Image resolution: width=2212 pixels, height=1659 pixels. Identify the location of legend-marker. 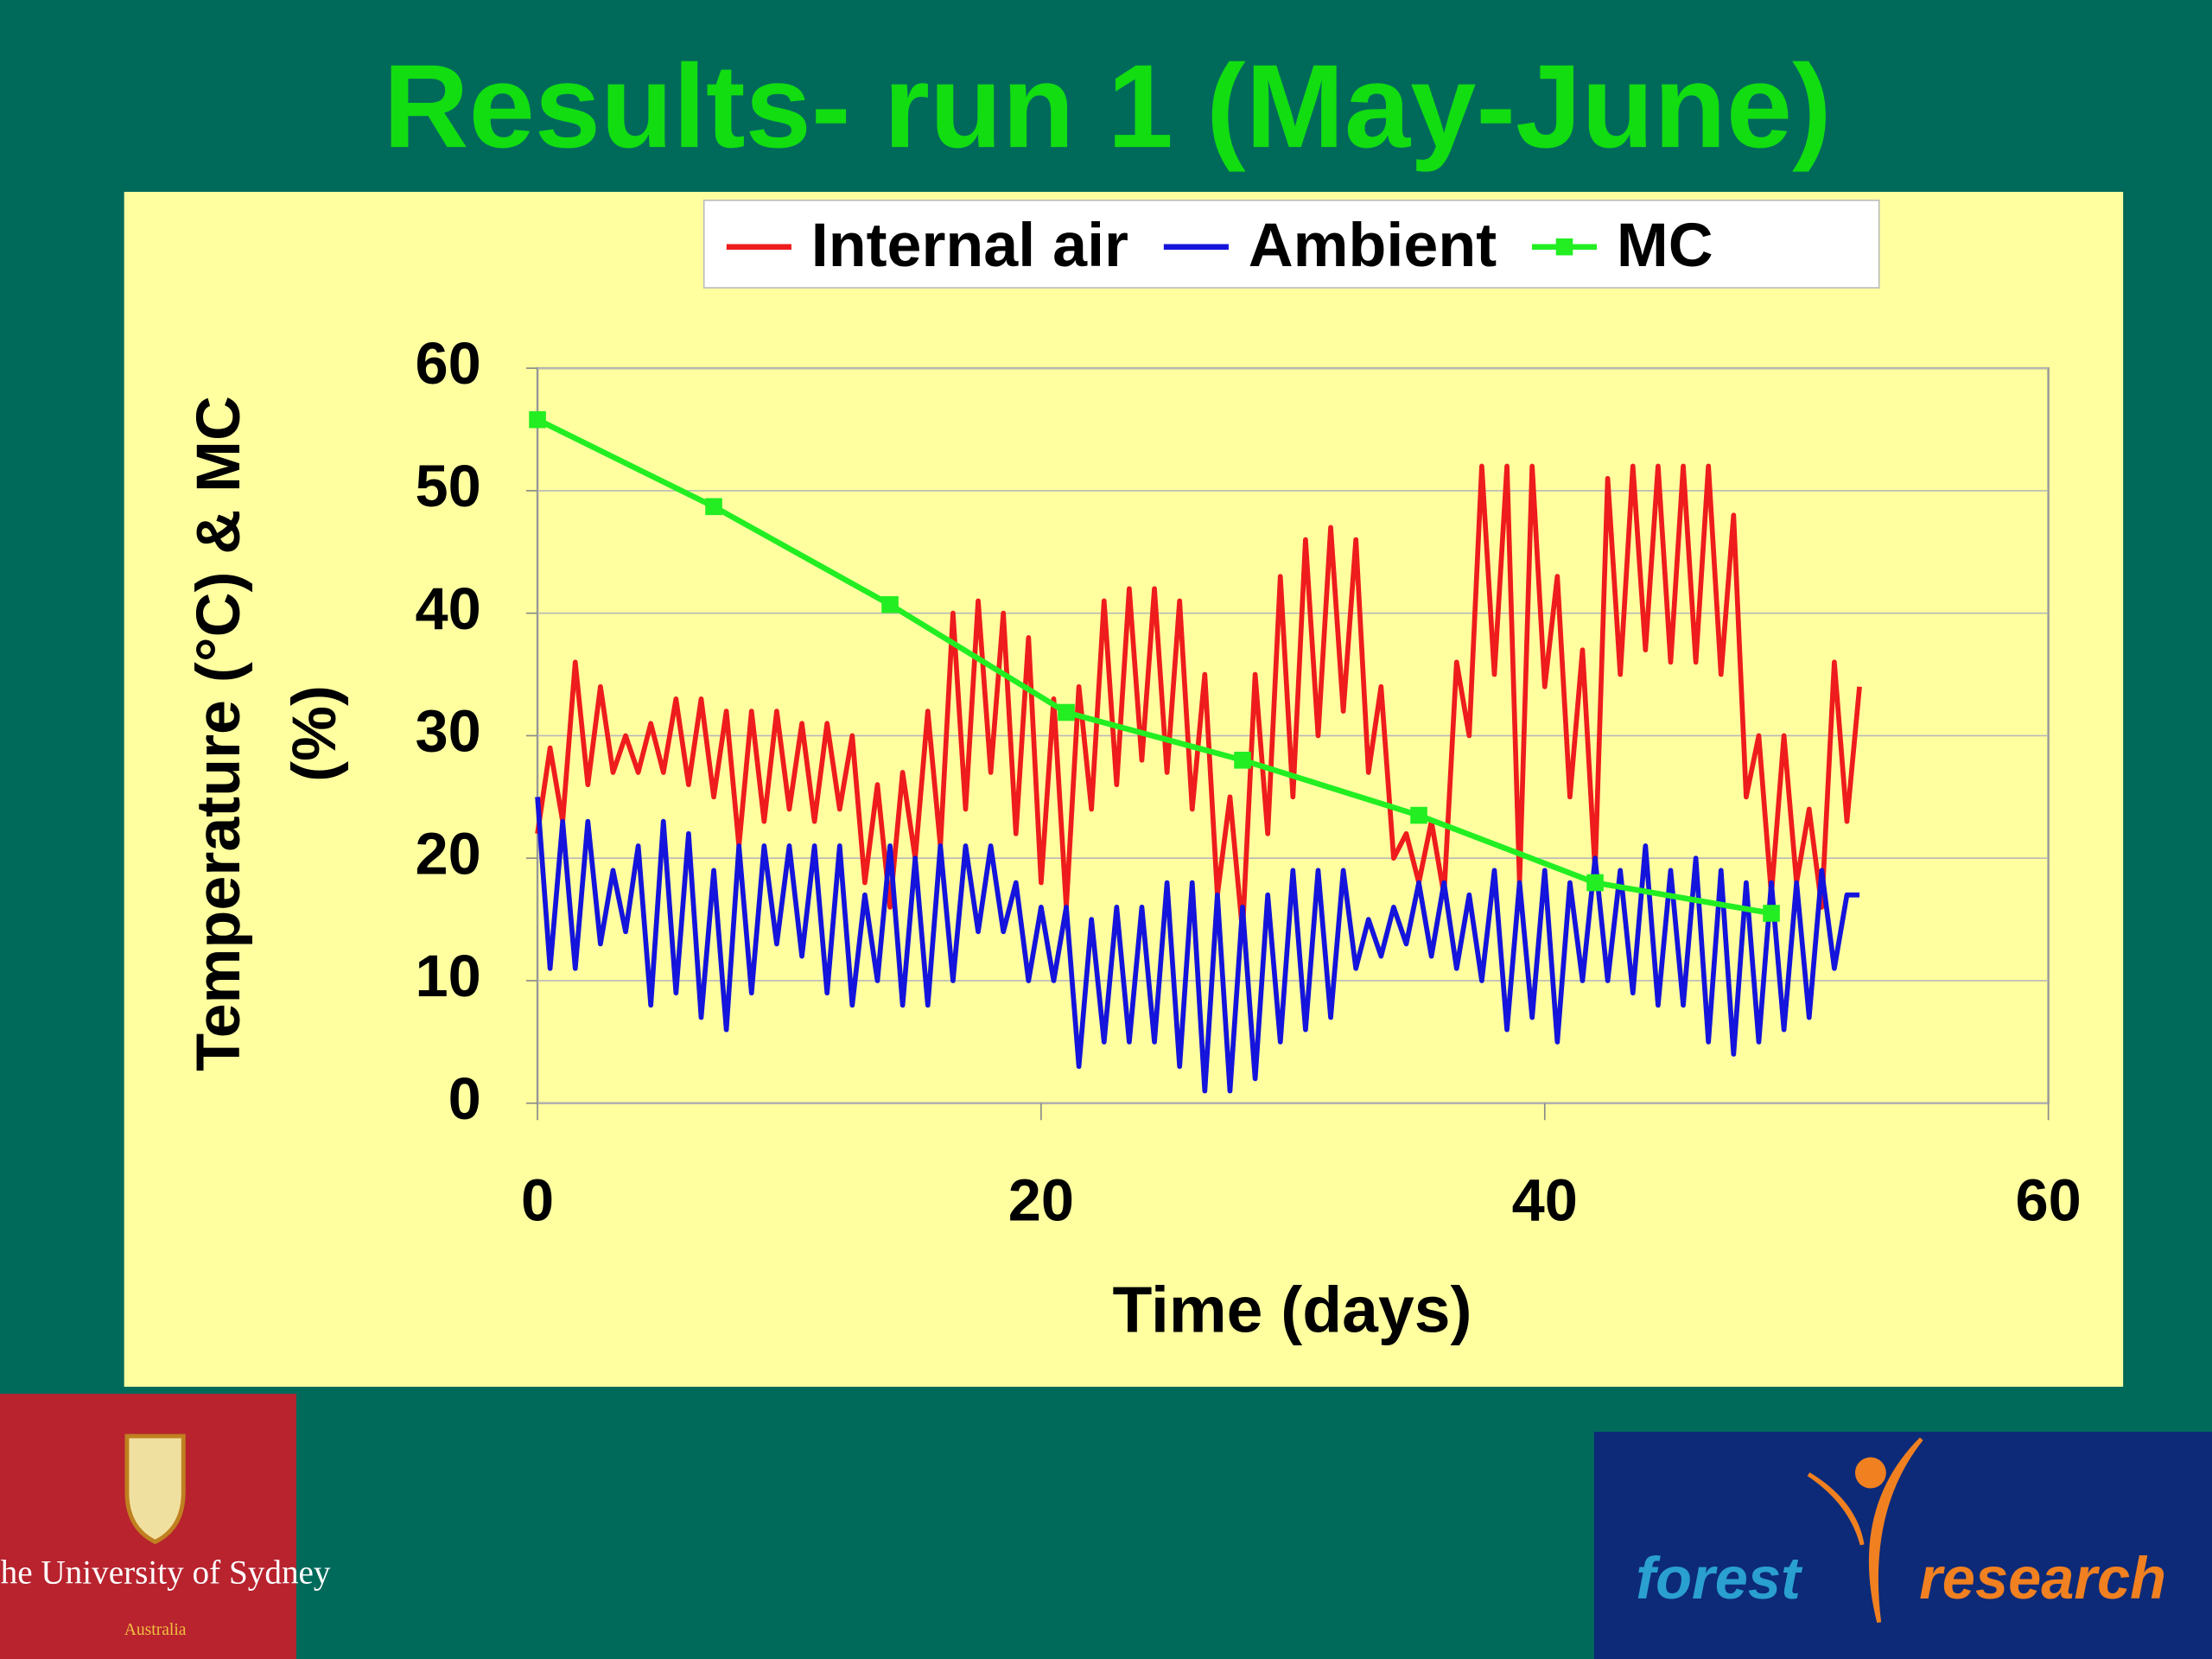
(1564, 247).